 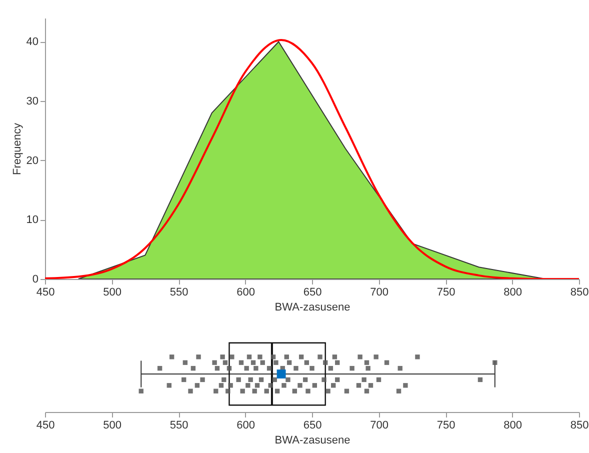 I want to click on y-tick-label: 40, so click(x=32, y=42).